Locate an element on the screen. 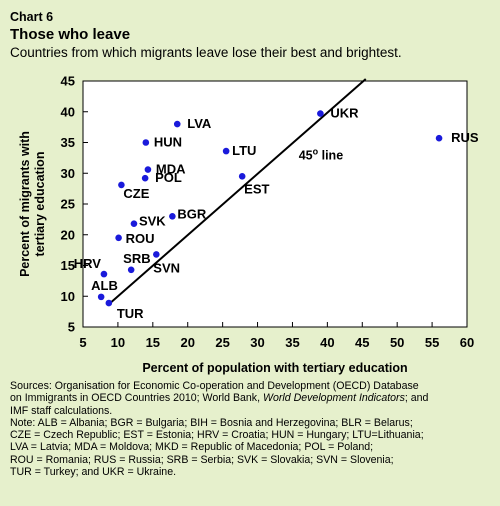 The image size is (500, 506). x-tick-label: 40 is located at coordinates (327, 342).